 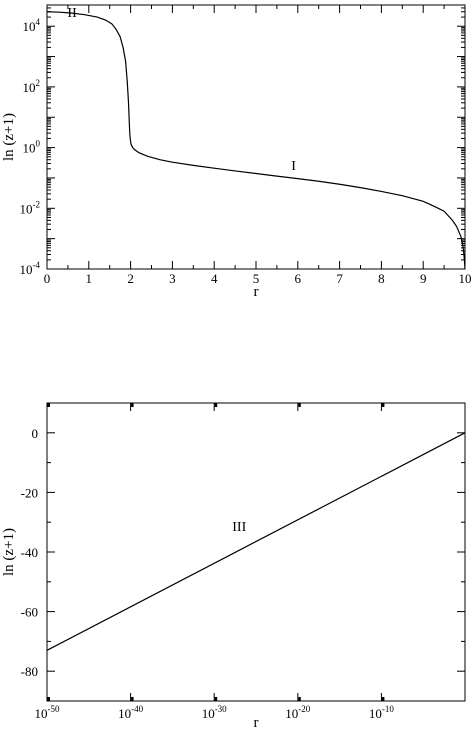 What do you see at coordinates (47, 278) in the screenshot?
I see `x-tick-label: 0` at bounding box center [47, 278].